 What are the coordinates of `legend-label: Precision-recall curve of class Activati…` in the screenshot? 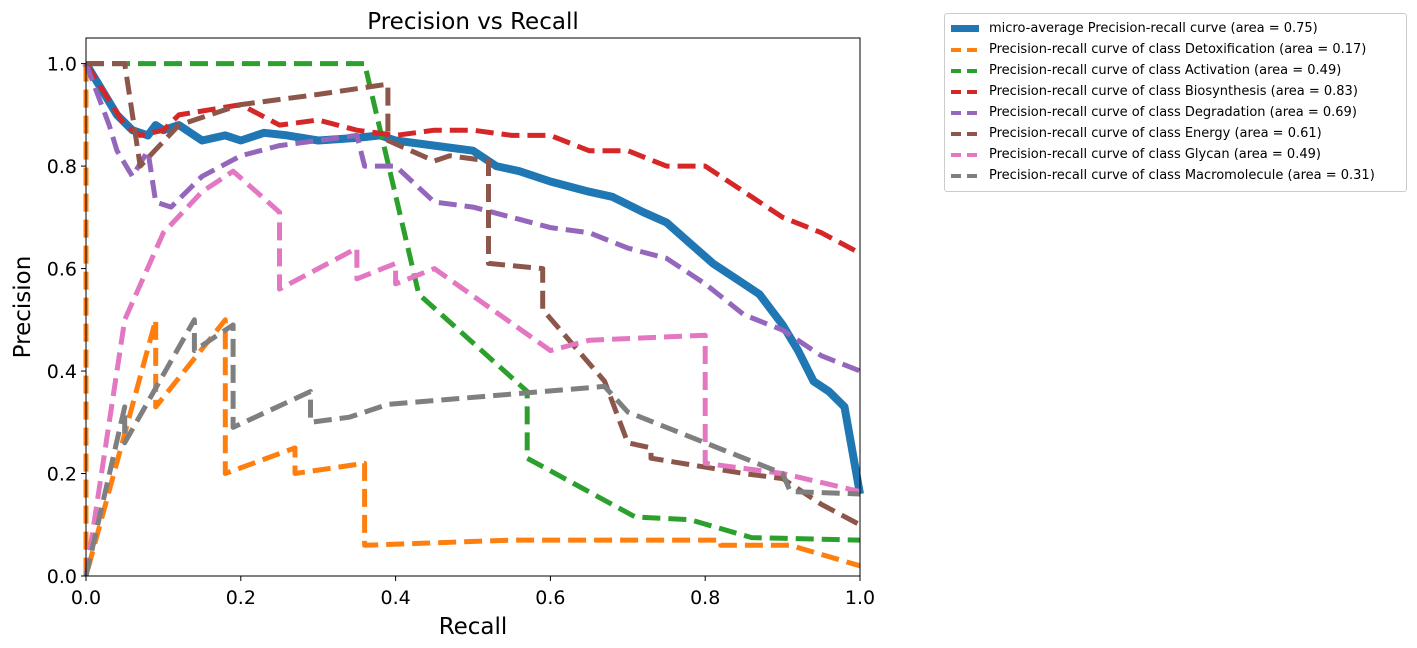 It's located at (1165, 70).